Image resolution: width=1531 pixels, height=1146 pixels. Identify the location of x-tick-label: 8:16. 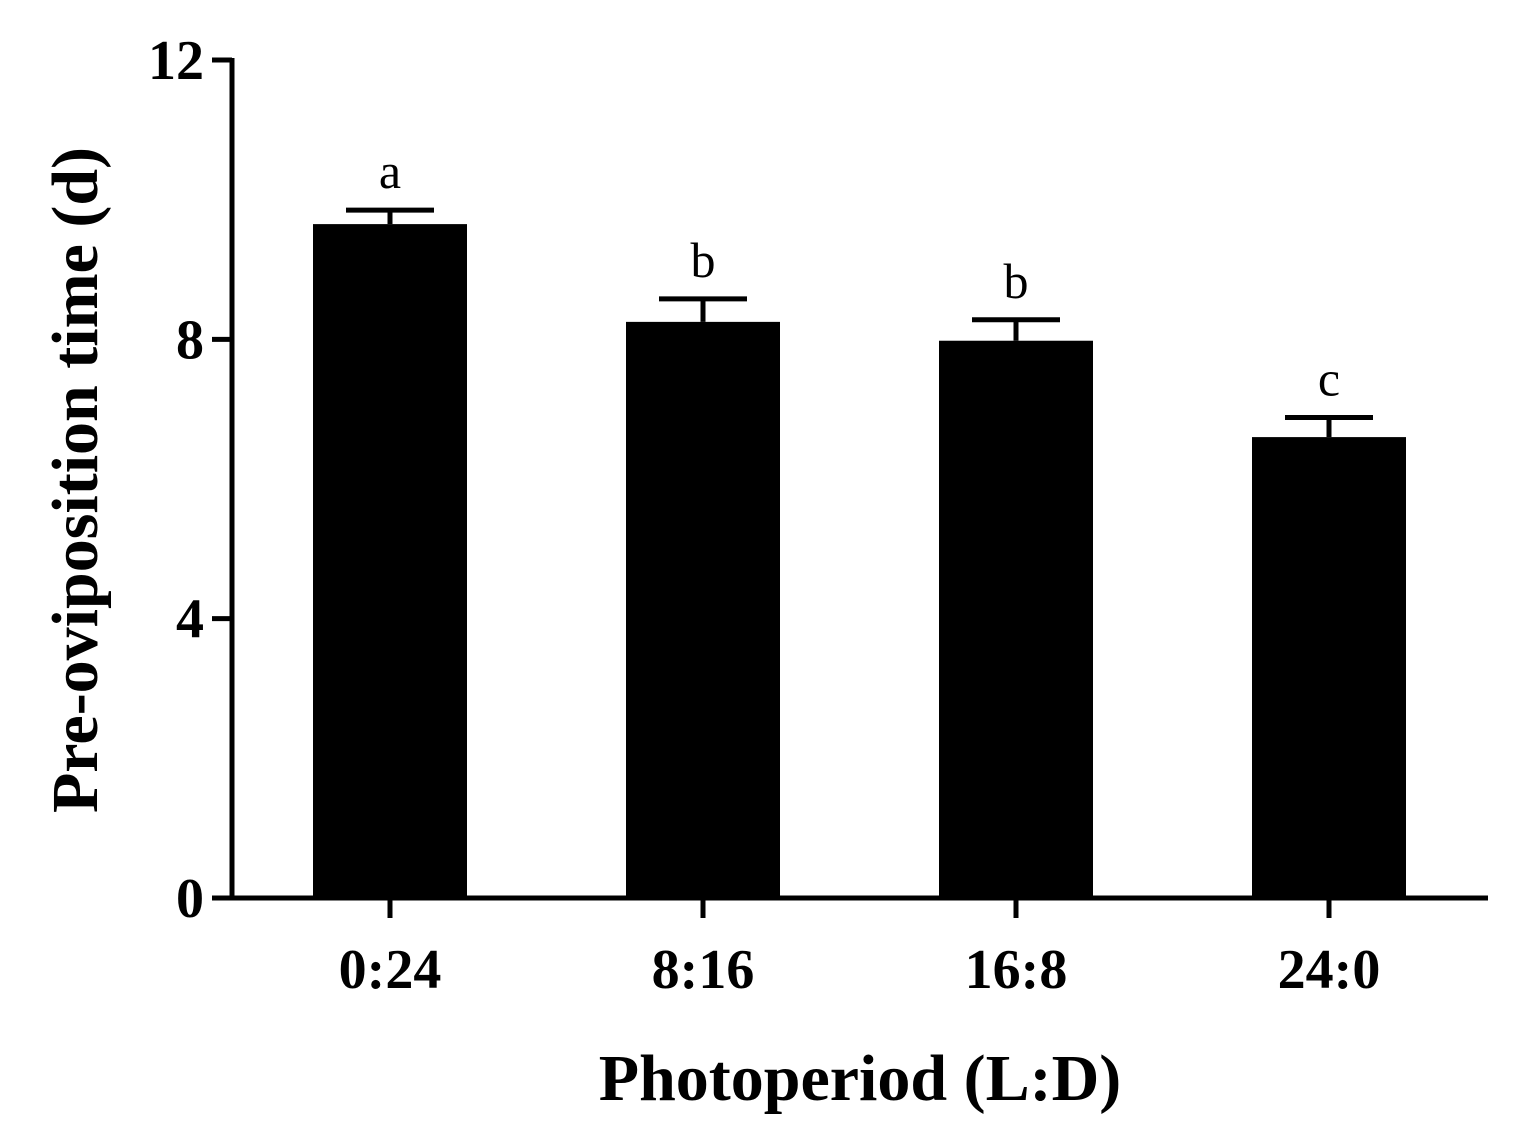
(703, 970).